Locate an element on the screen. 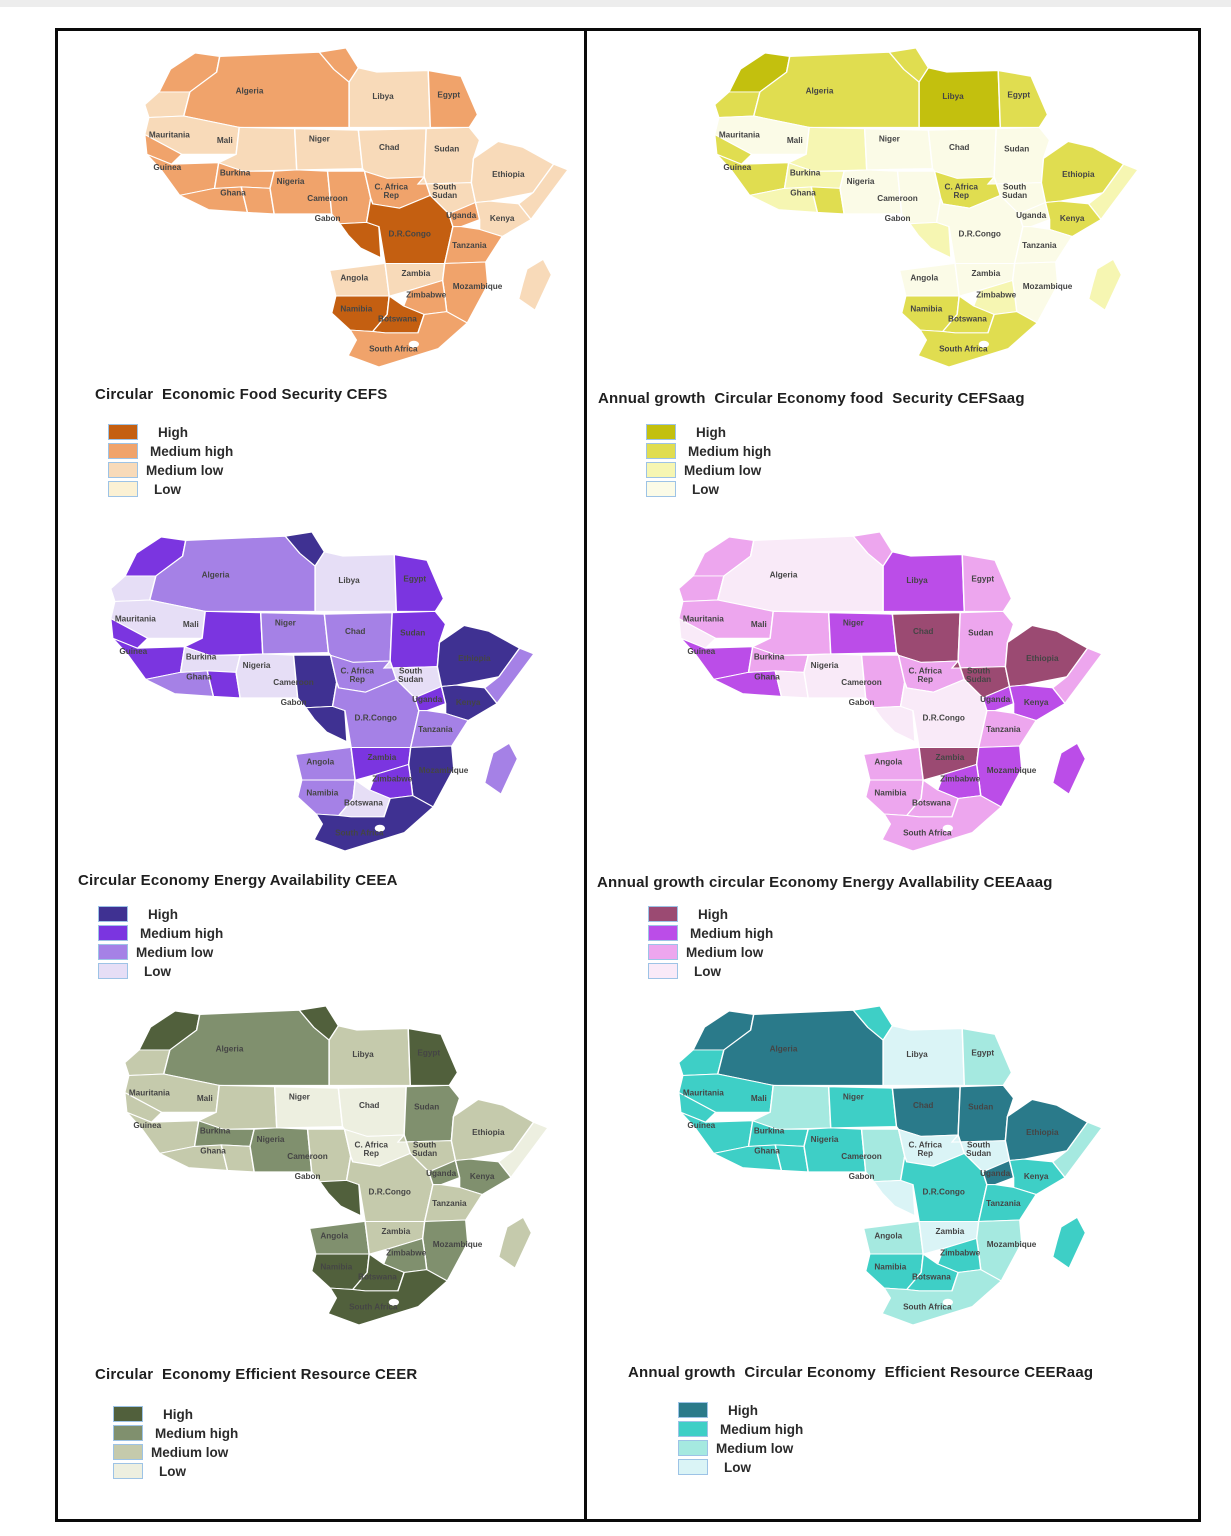  legend-label: Medium high is located at coordinates (197, 1433).